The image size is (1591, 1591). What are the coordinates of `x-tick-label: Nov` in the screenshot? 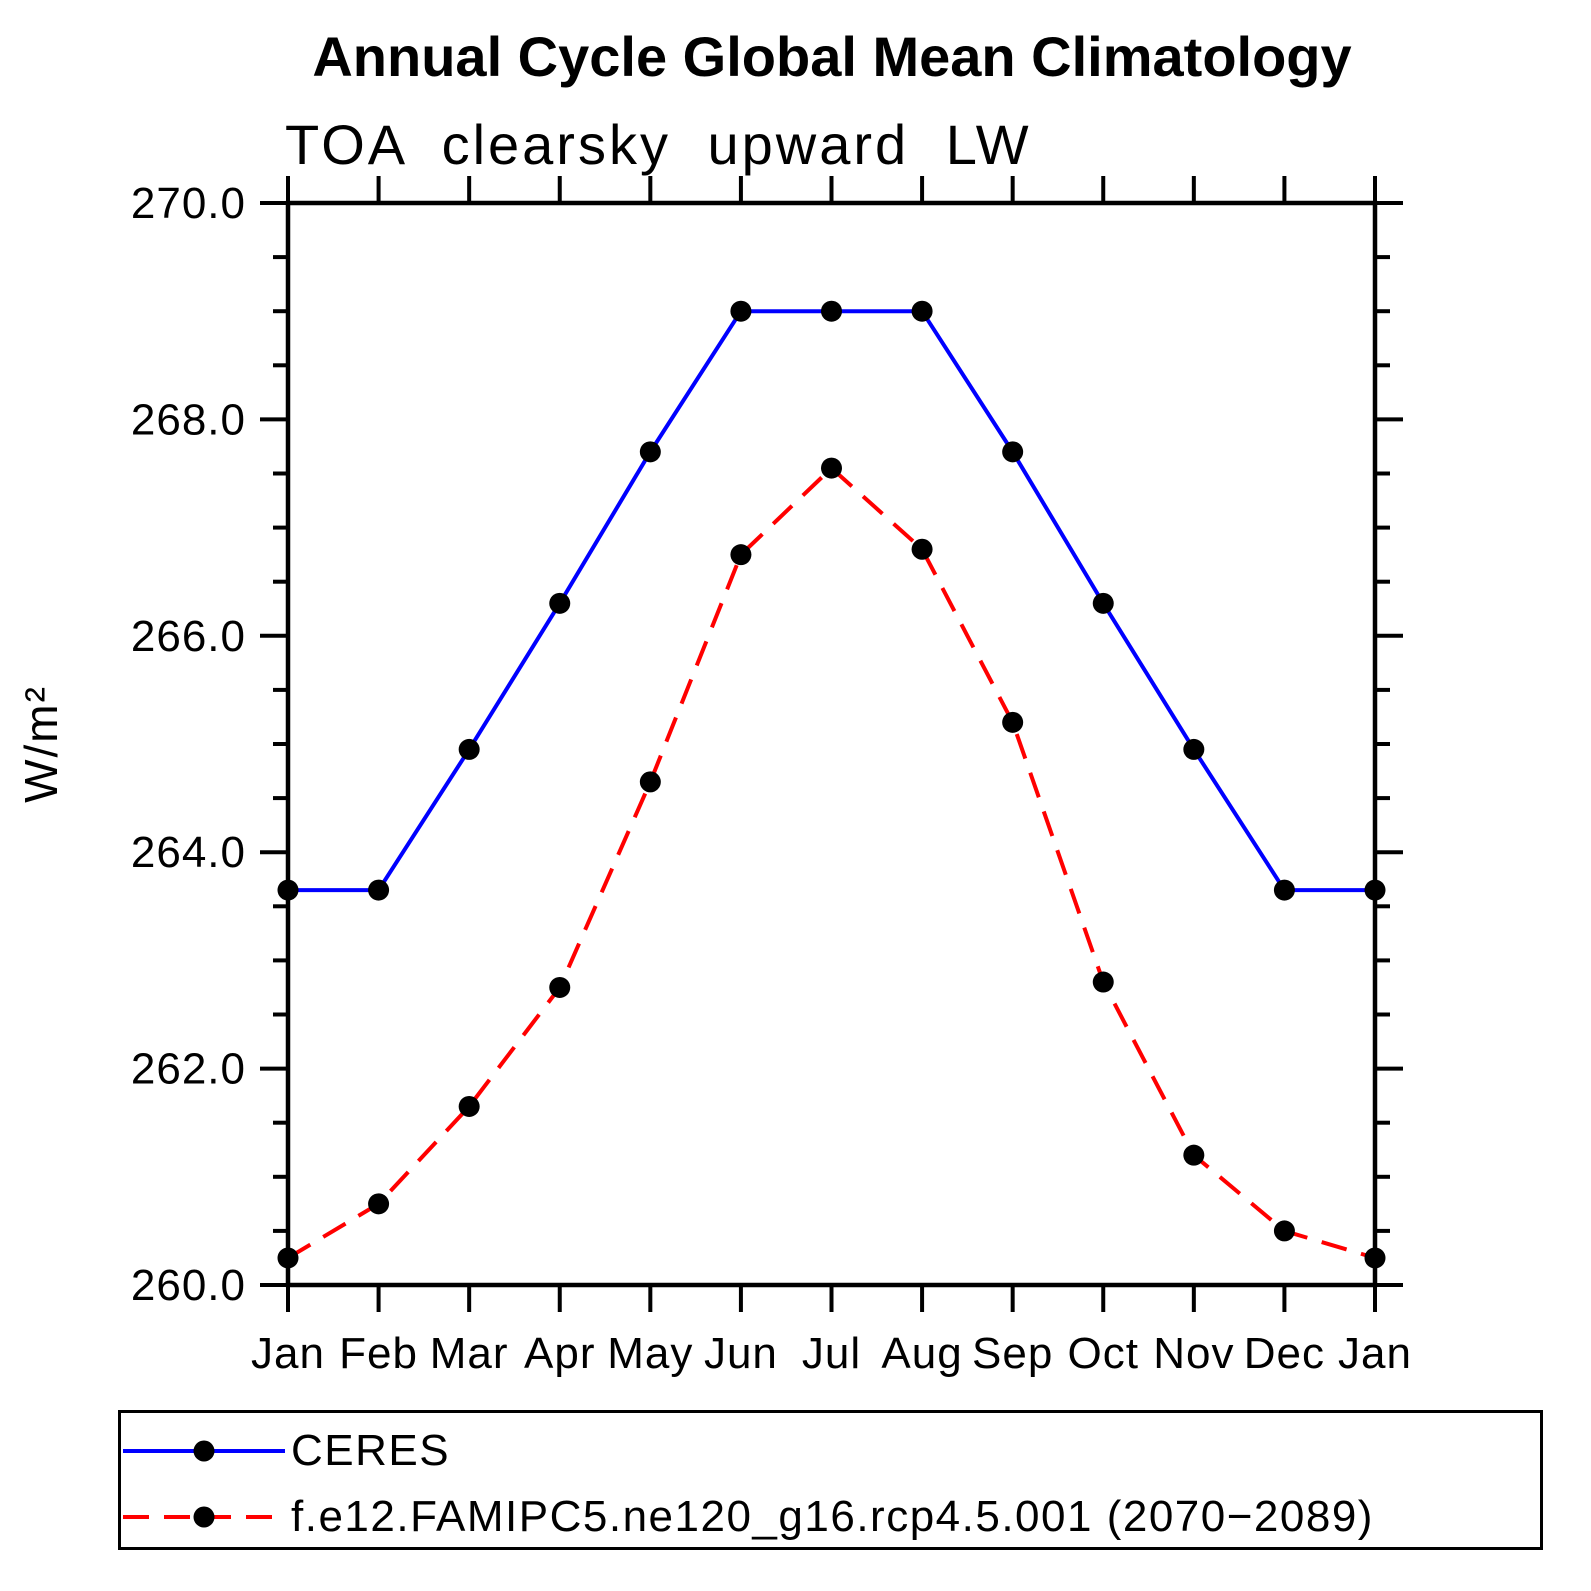 It's located at (1193, 1353).